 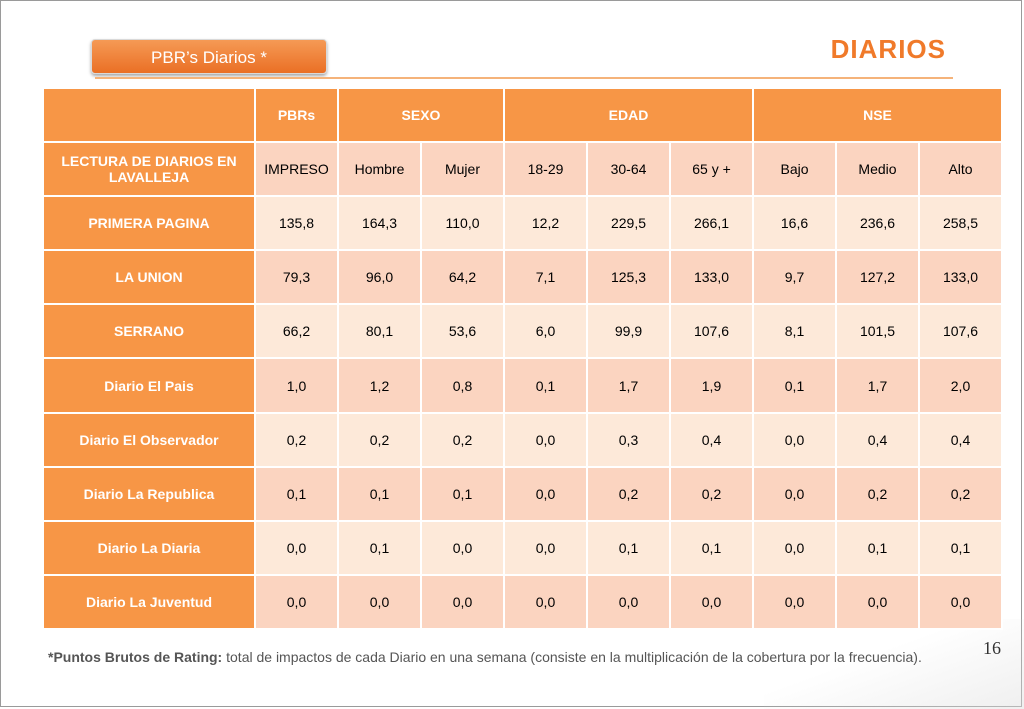 I want to click on table-cell: 101,5, so click(x=877, y=331).